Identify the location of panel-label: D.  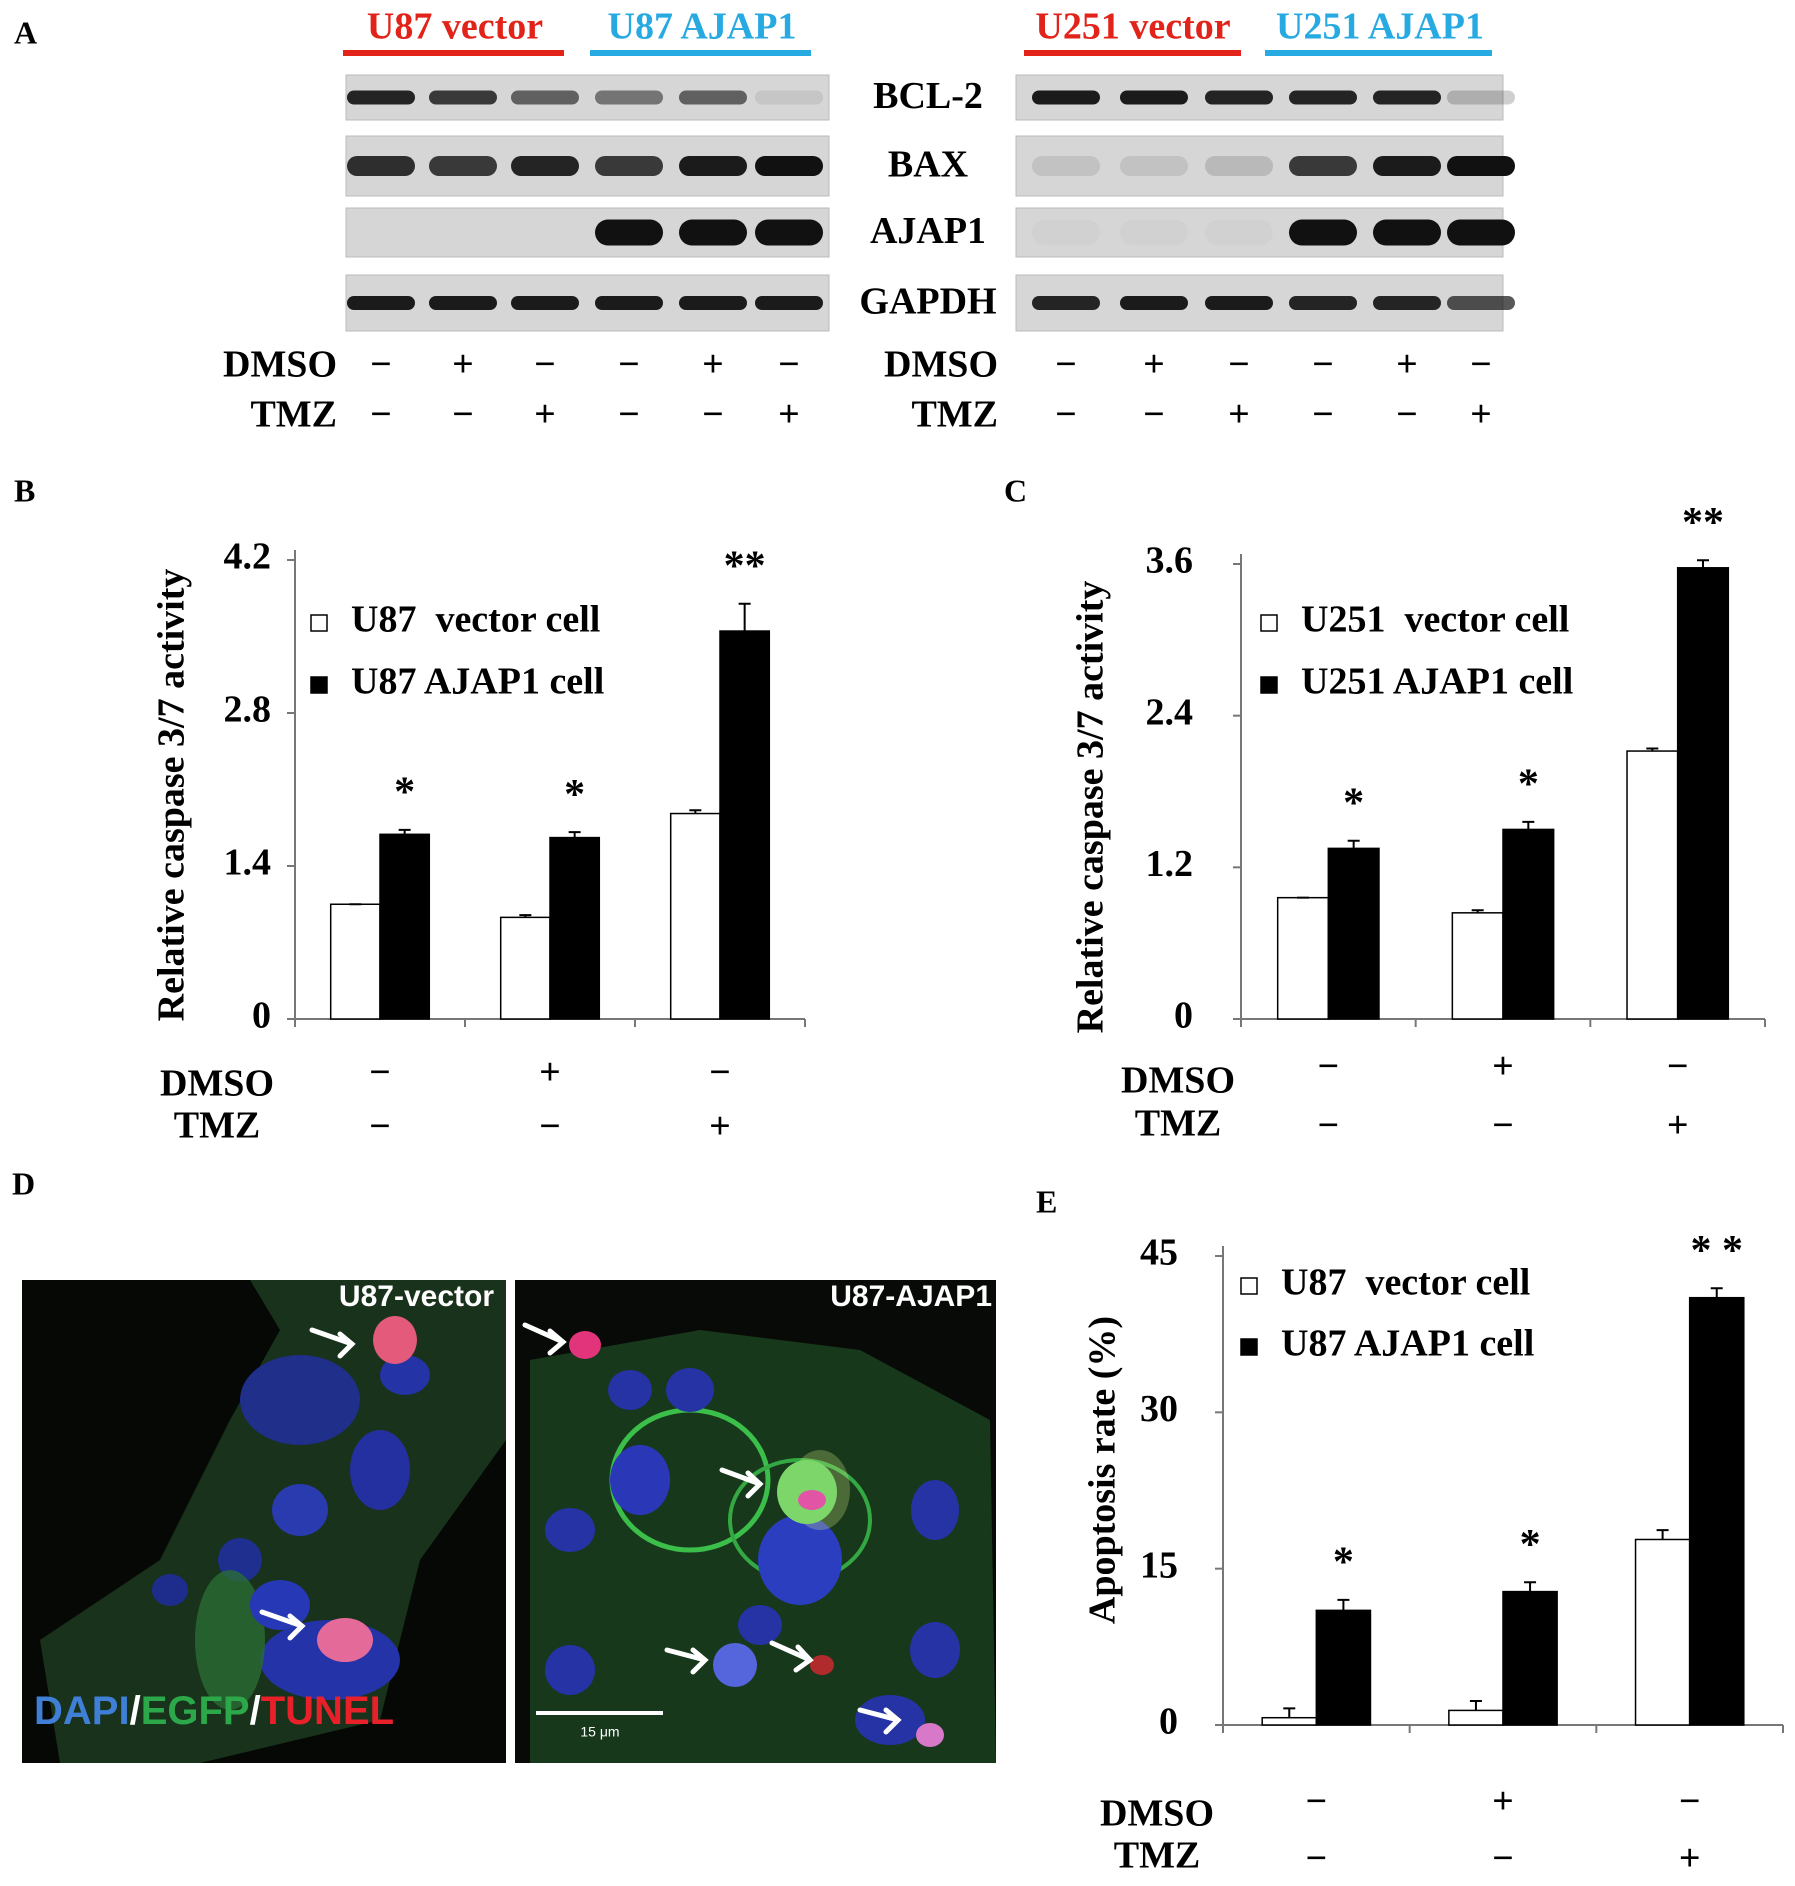
(23, 1183).